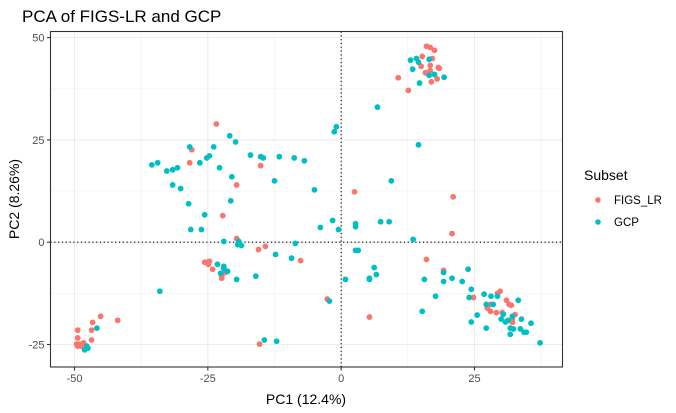 The width and height of the screenshot is (676, 413). What do you see at coordinates (306, 399) in the screenshot?
I see `x-axis-title: PC1 (12.4%)` at bounding box center [306, 399].